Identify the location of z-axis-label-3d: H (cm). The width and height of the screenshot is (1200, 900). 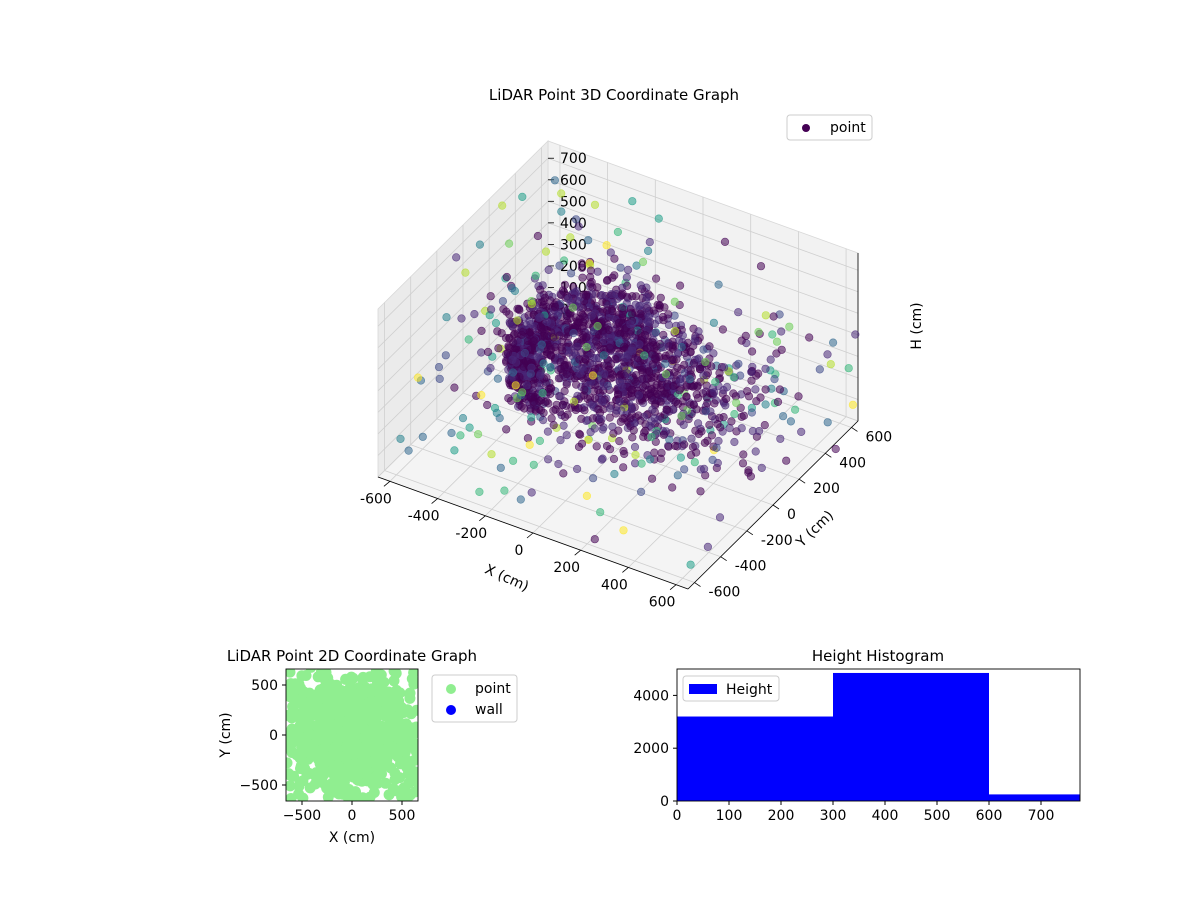
(917, 325).